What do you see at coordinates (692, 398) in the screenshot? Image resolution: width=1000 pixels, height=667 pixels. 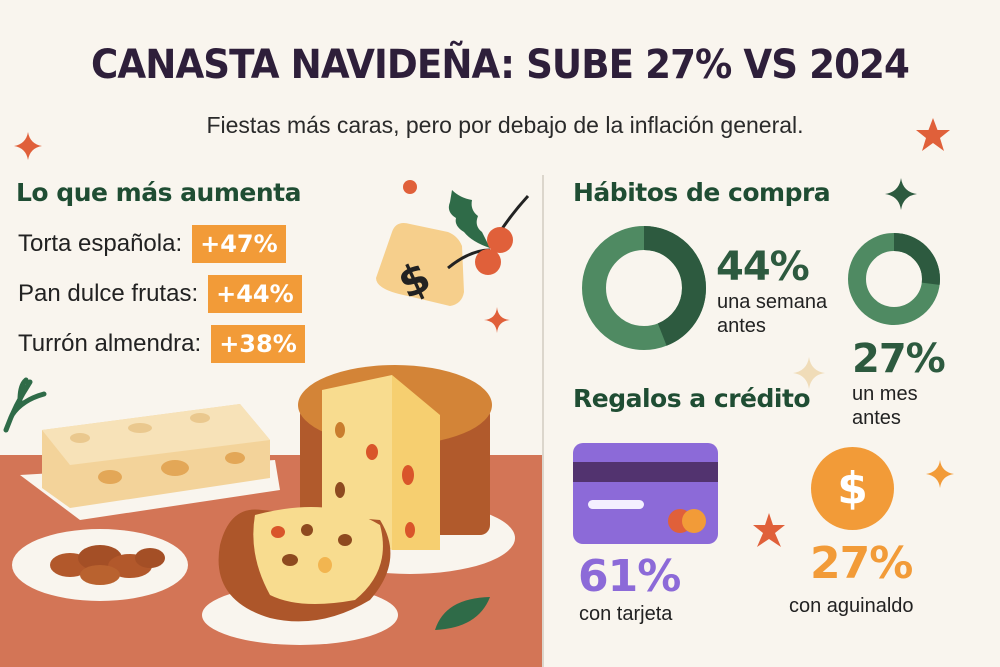 I see `credit-heading: Regalos a crédito` at bounding box center [692, 398].